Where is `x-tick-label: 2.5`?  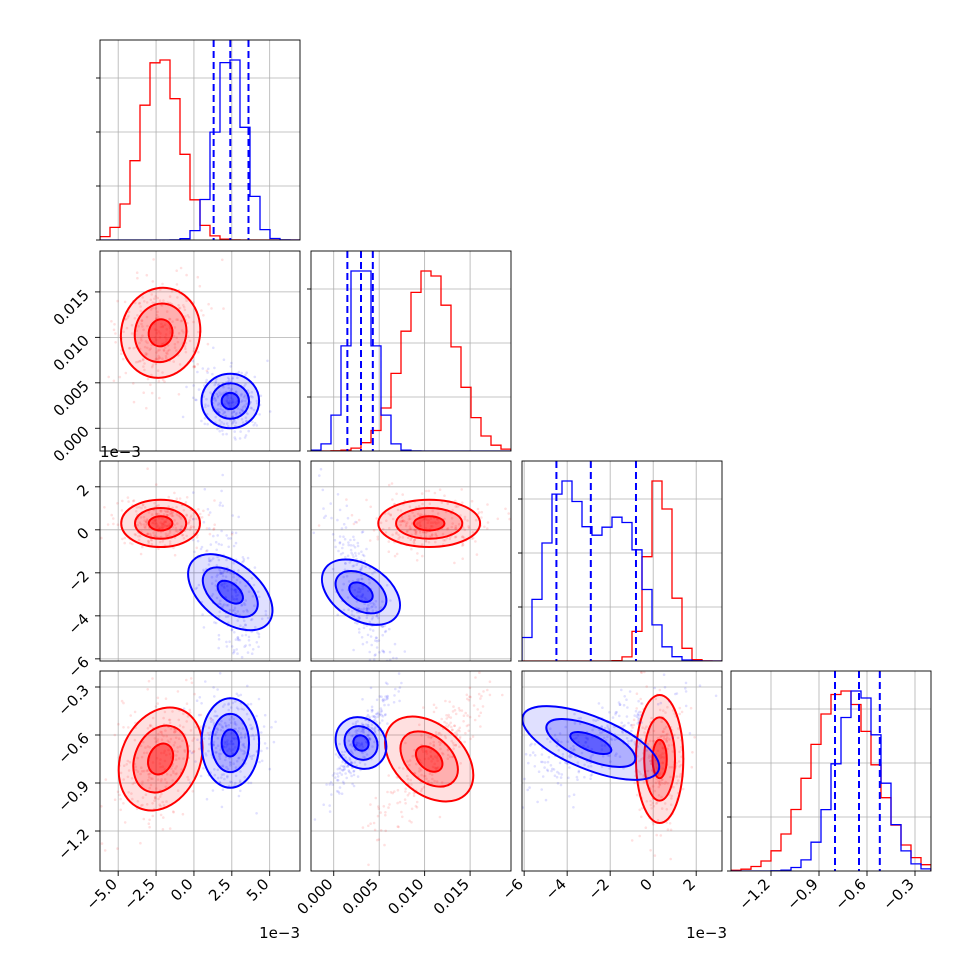 x-tick-label: 2.5 is located at coordinates (220, 890).